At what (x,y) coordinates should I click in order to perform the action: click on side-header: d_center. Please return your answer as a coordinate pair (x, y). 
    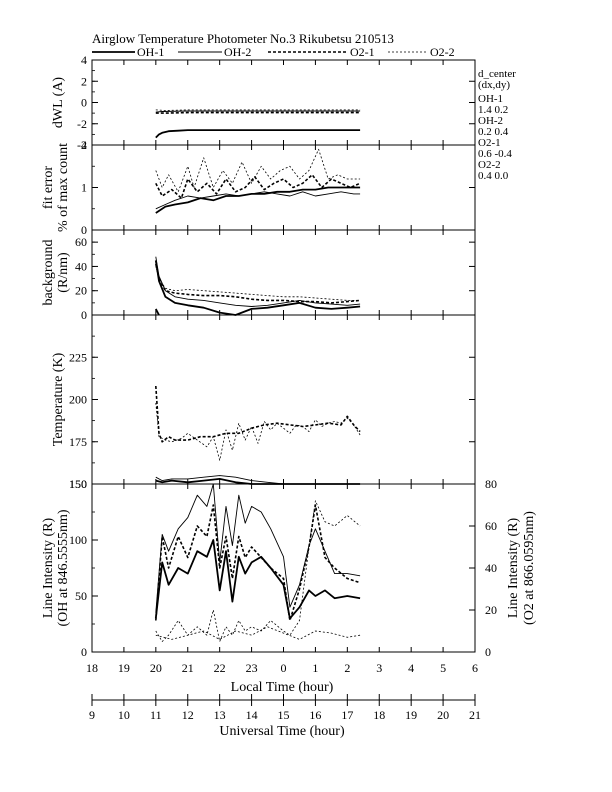
    Looking at the image, I should click on (497, 74).